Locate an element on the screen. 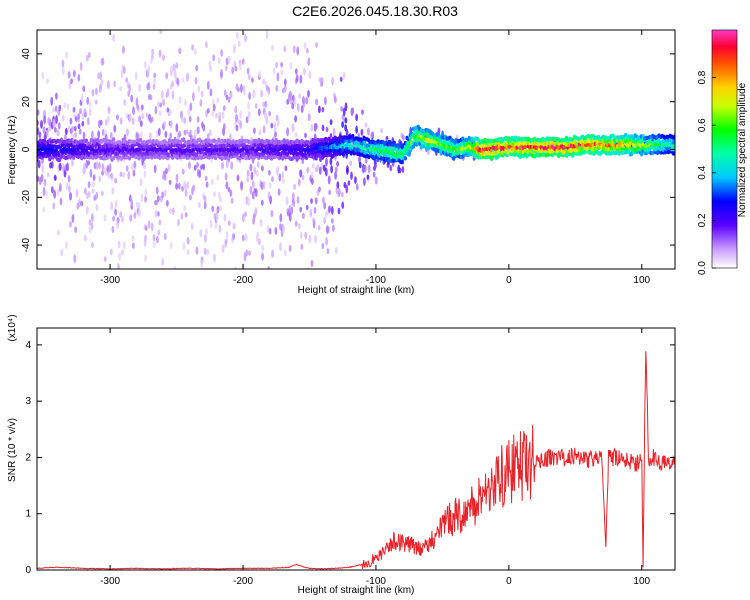 This screenshot has height=600, width=750. spectrogram-x-tick-label: -200 is located at coordinates (243, 280).